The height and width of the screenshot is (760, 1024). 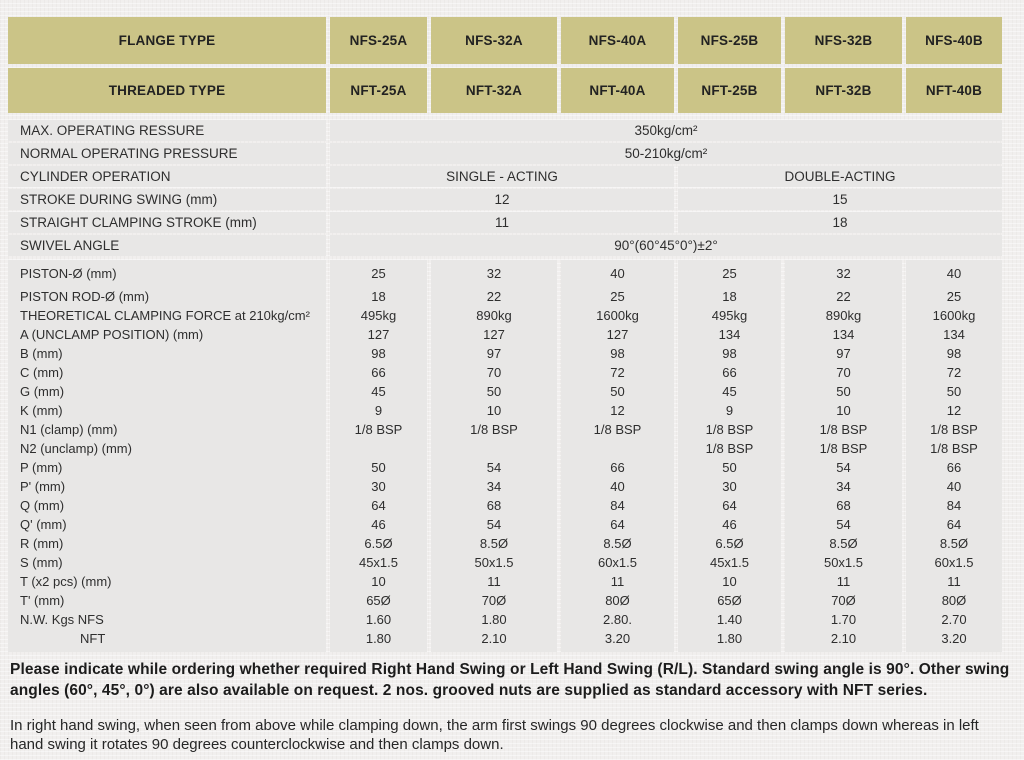 What do you see at coordinates (42, 505) in the screenshot?
I see `spec-row-label: Q (mm)` at bounding box center [42, 505].